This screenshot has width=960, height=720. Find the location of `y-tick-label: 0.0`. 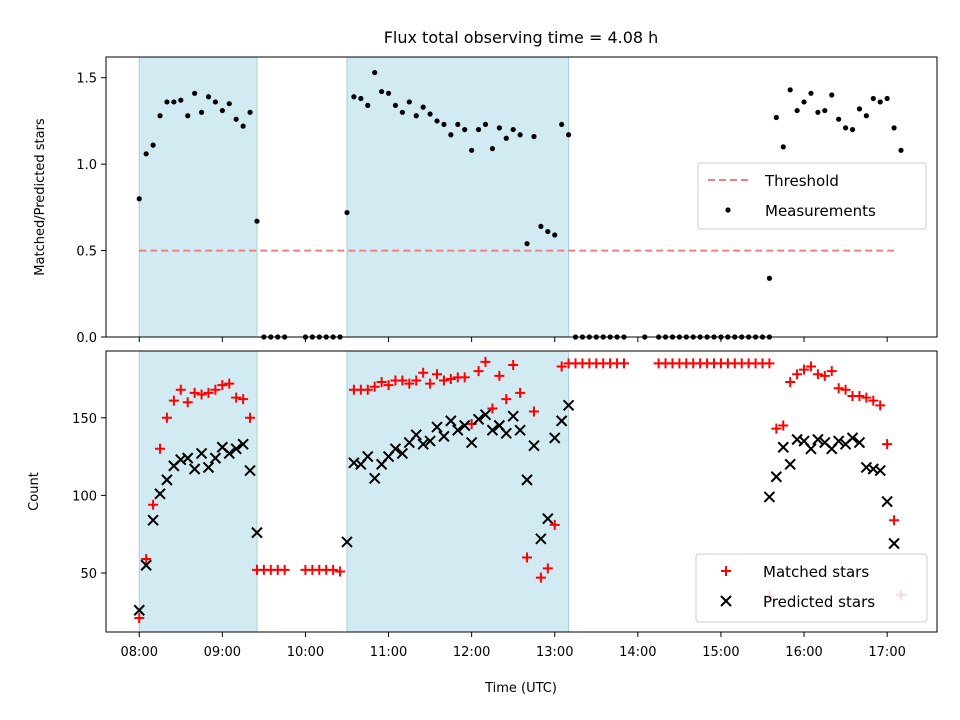

y-tick-label: 0.0 is located at coordinates (86, 338).